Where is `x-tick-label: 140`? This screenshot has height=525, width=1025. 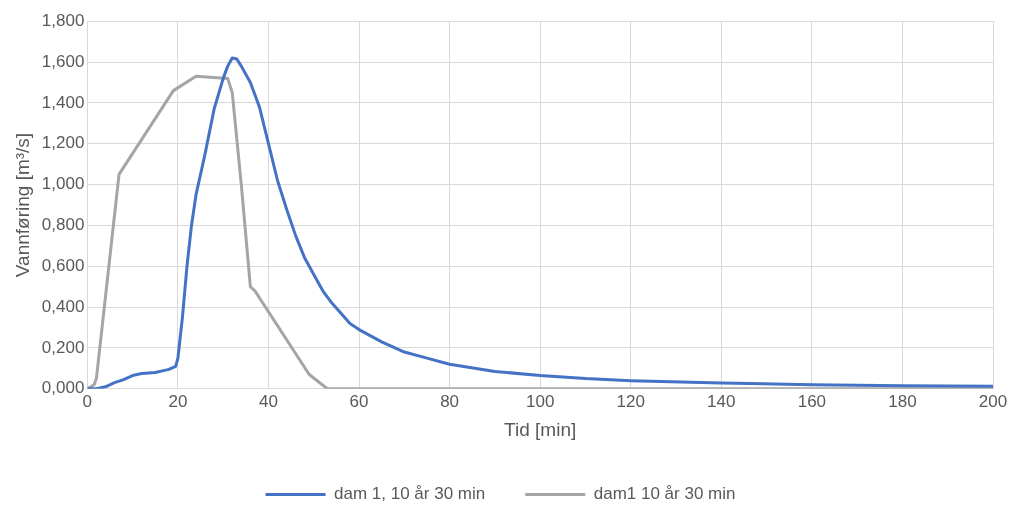 x-tick-label: 140 is located at coordinates (721, 401).